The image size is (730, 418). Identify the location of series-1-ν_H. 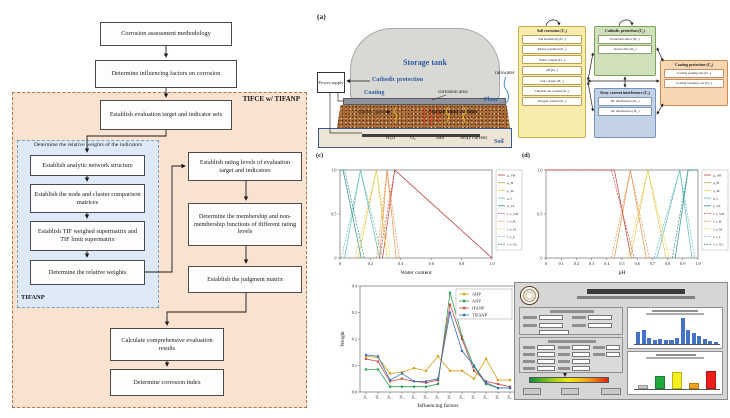
(630, 214).